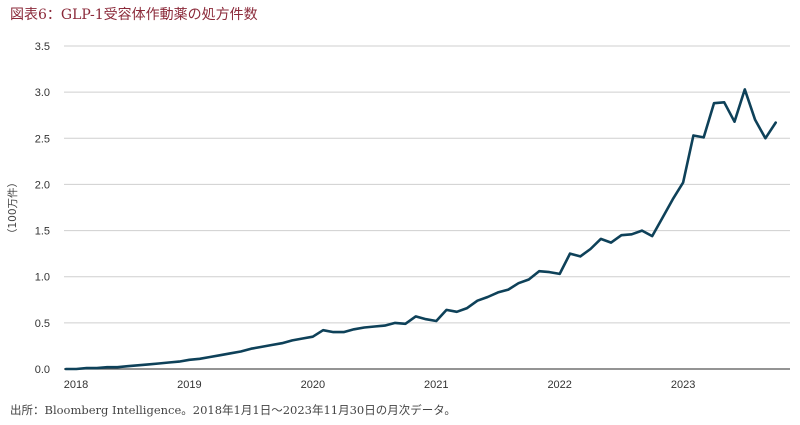  What do you see at coordinates (380, 385) in the screenshot?
I see `x-tick-labels: 2018 2019 2020 2021 2022 2023` at bounding box center [380, 385].